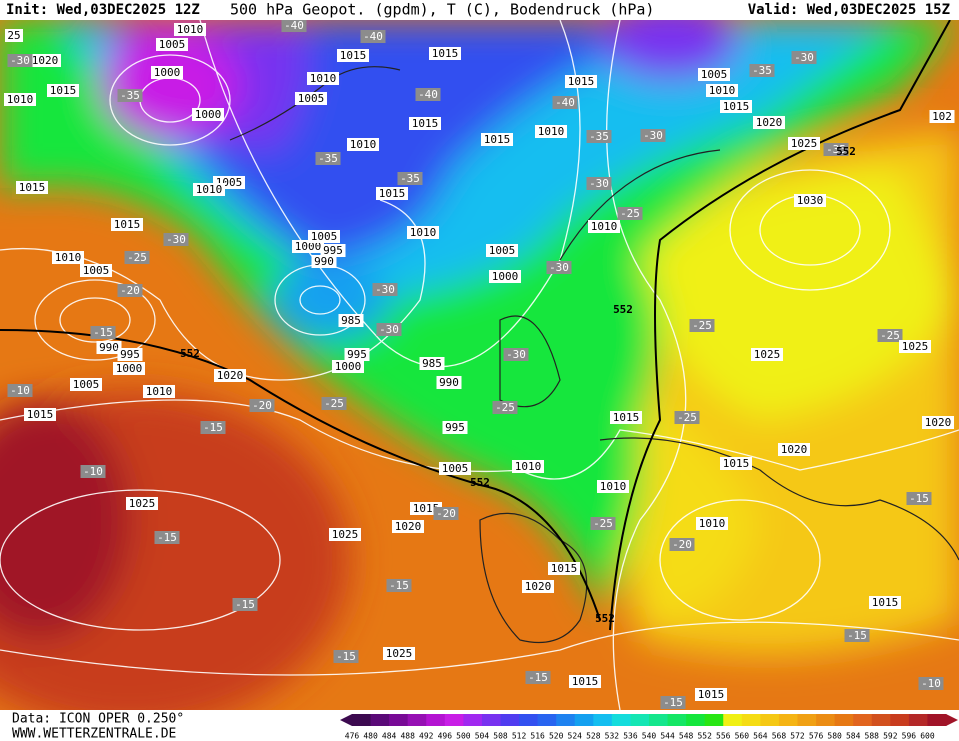 This screenshot has width=959, height=741. What do you see at coordinates (389, 736) in the screenshot?
I see `colorbar-label: 484` at bounding box center [389, 736].